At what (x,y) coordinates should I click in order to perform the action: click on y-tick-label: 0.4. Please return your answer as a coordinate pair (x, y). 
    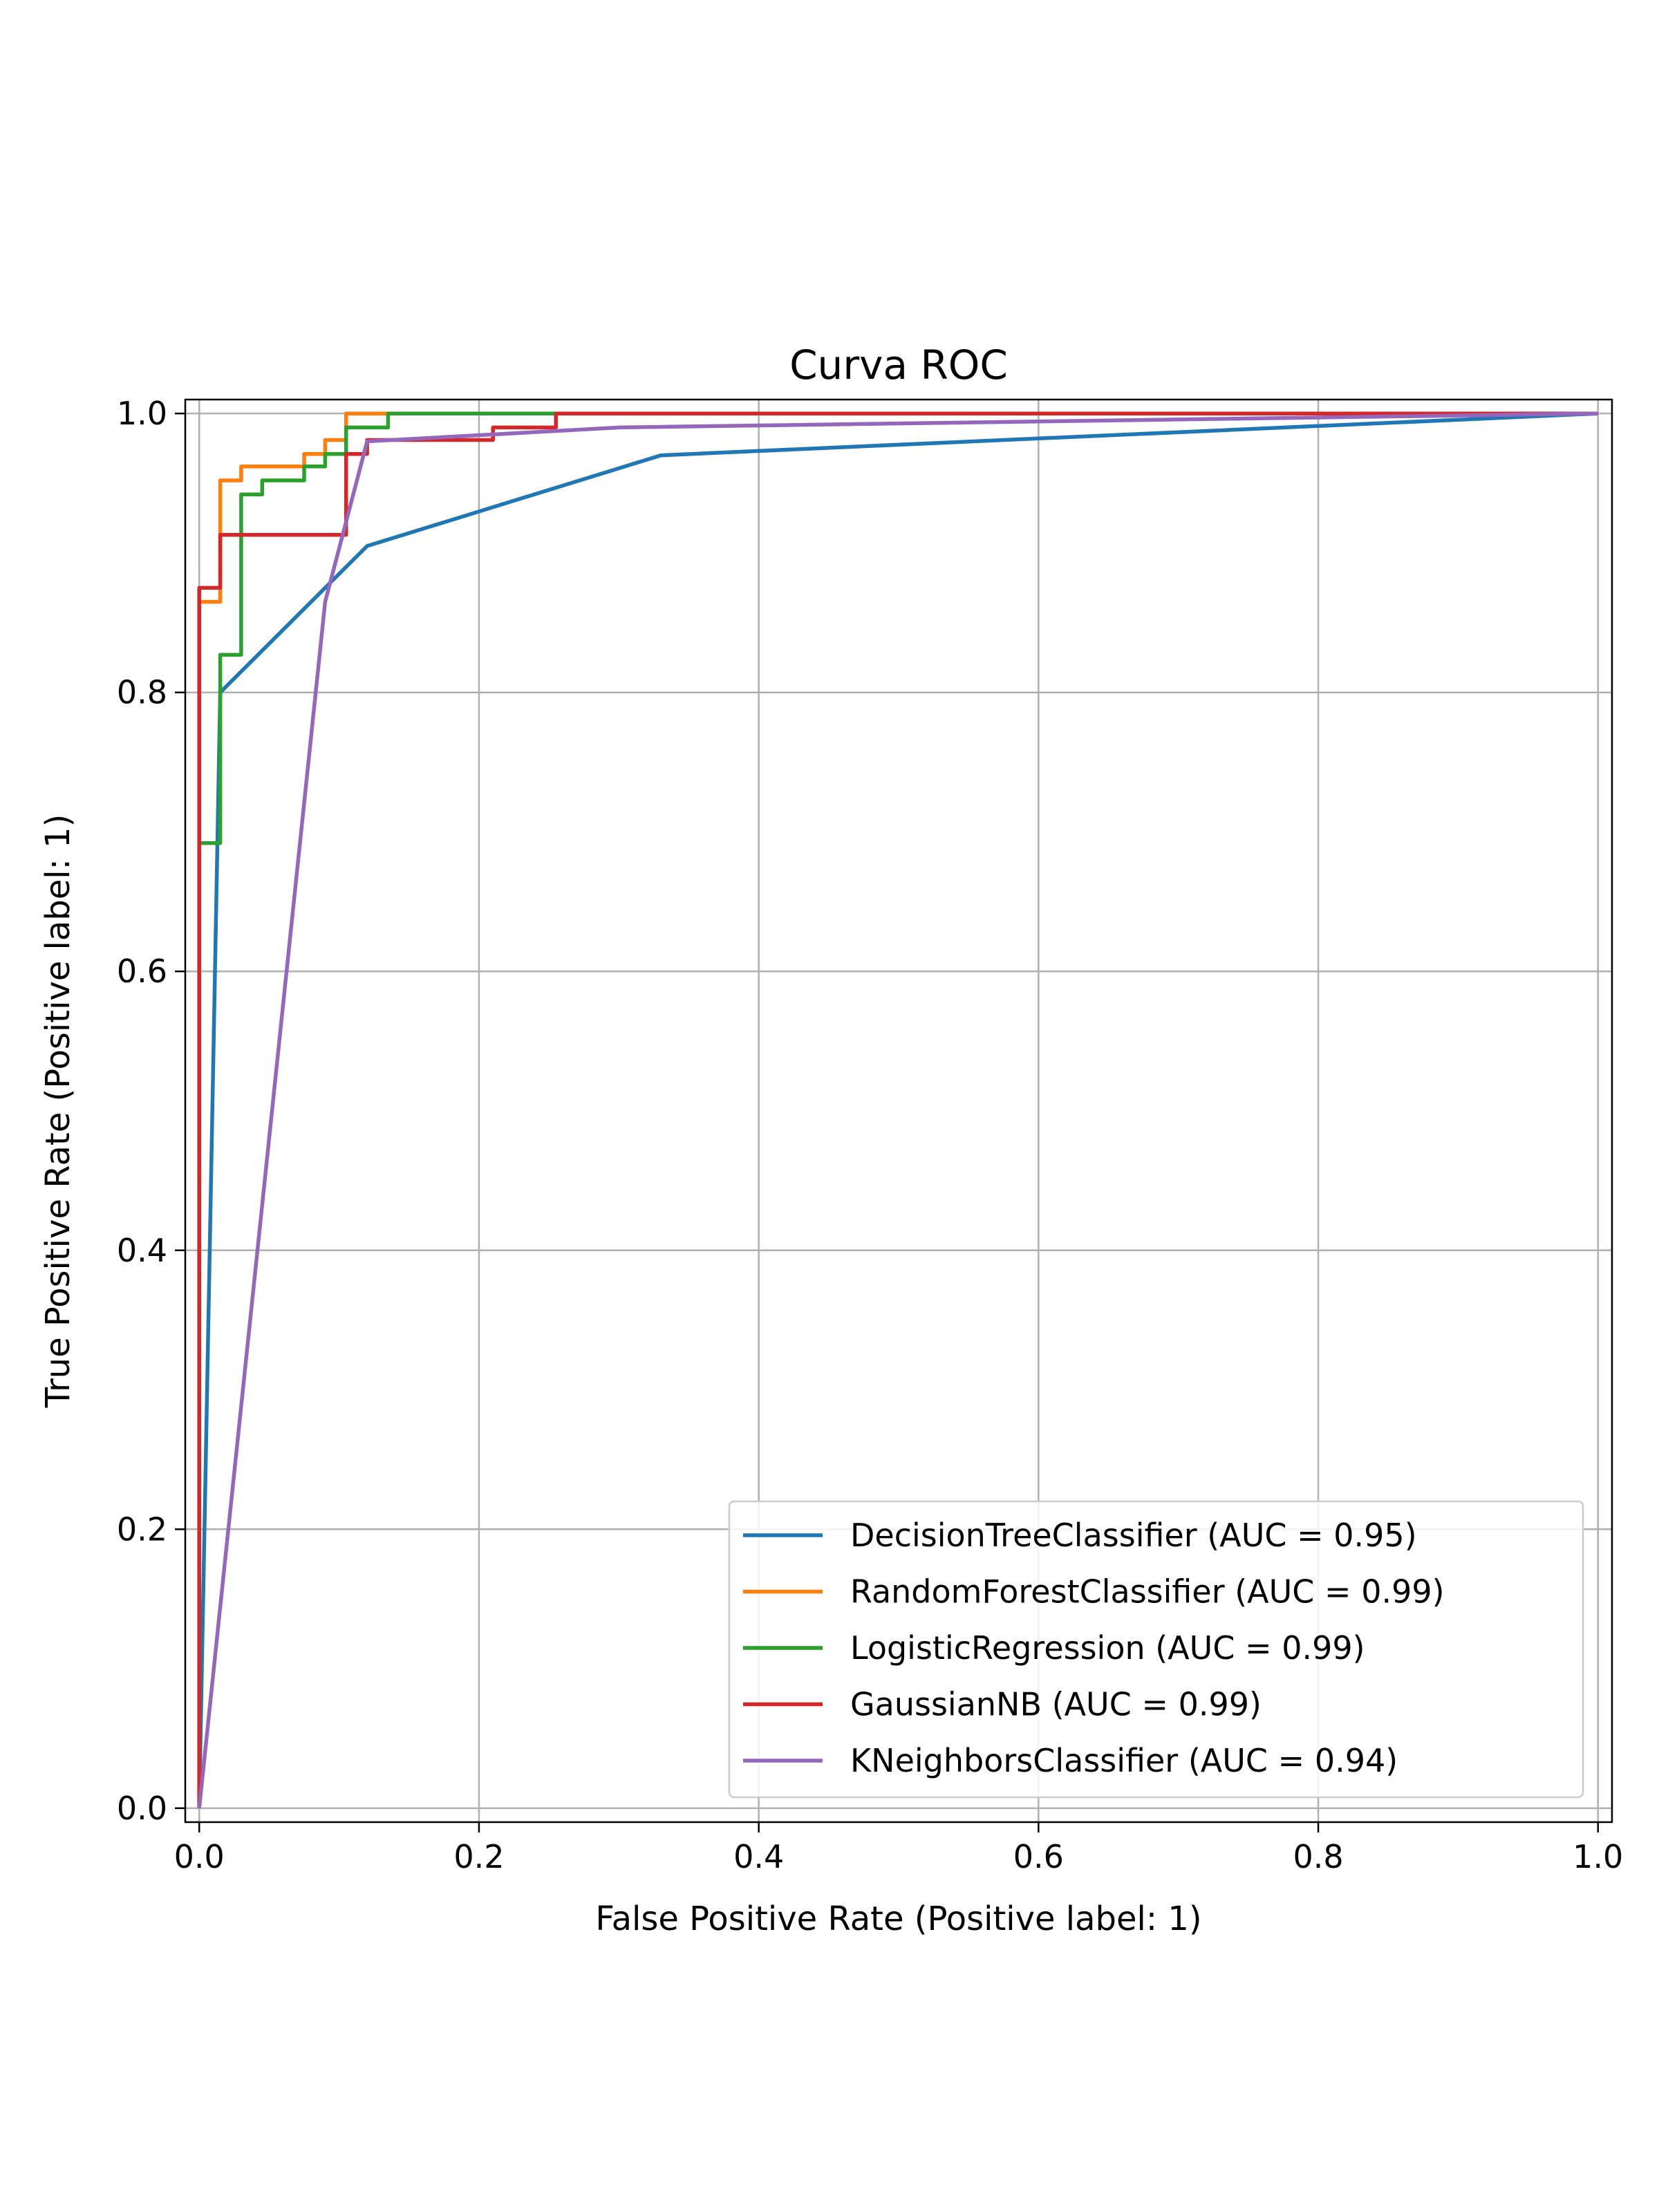
    Looking at the image, I should click on (142, 1250).